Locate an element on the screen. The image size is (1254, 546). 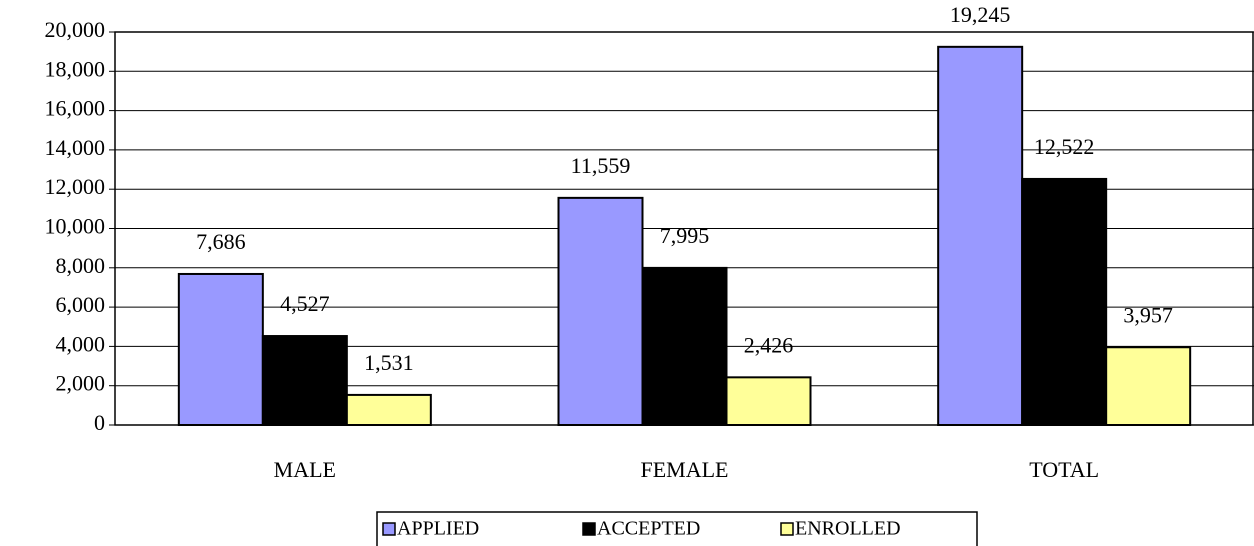
value-label: 7,686 is located at coordinates (221, 241).